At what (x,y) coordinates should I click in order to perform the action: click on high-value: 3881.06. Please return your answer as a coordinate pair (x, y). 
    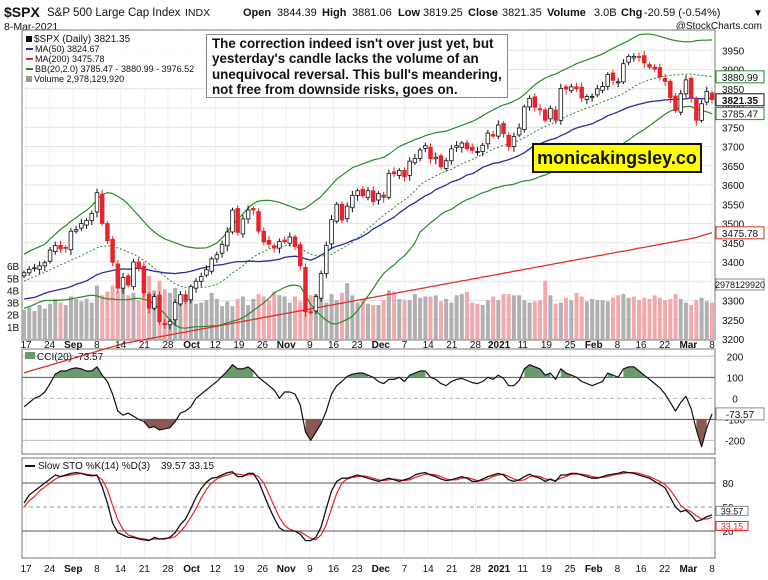
    Looking at the image, I should click on (372, 13).